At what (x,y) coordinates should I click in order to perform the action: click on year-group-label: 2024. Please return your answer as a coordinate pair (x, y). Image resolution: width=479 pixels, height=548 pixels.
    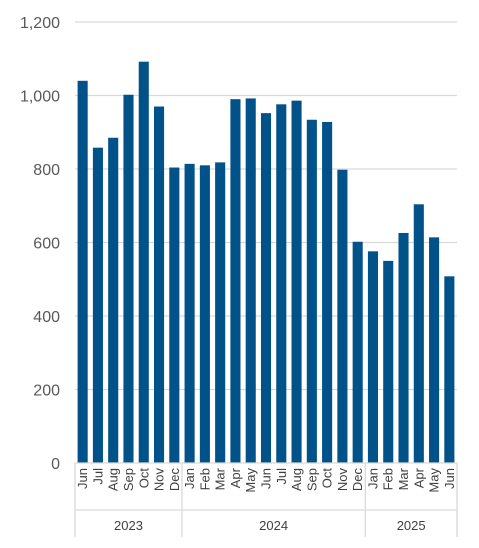
    Looking at the image, I should click on (273, 525).